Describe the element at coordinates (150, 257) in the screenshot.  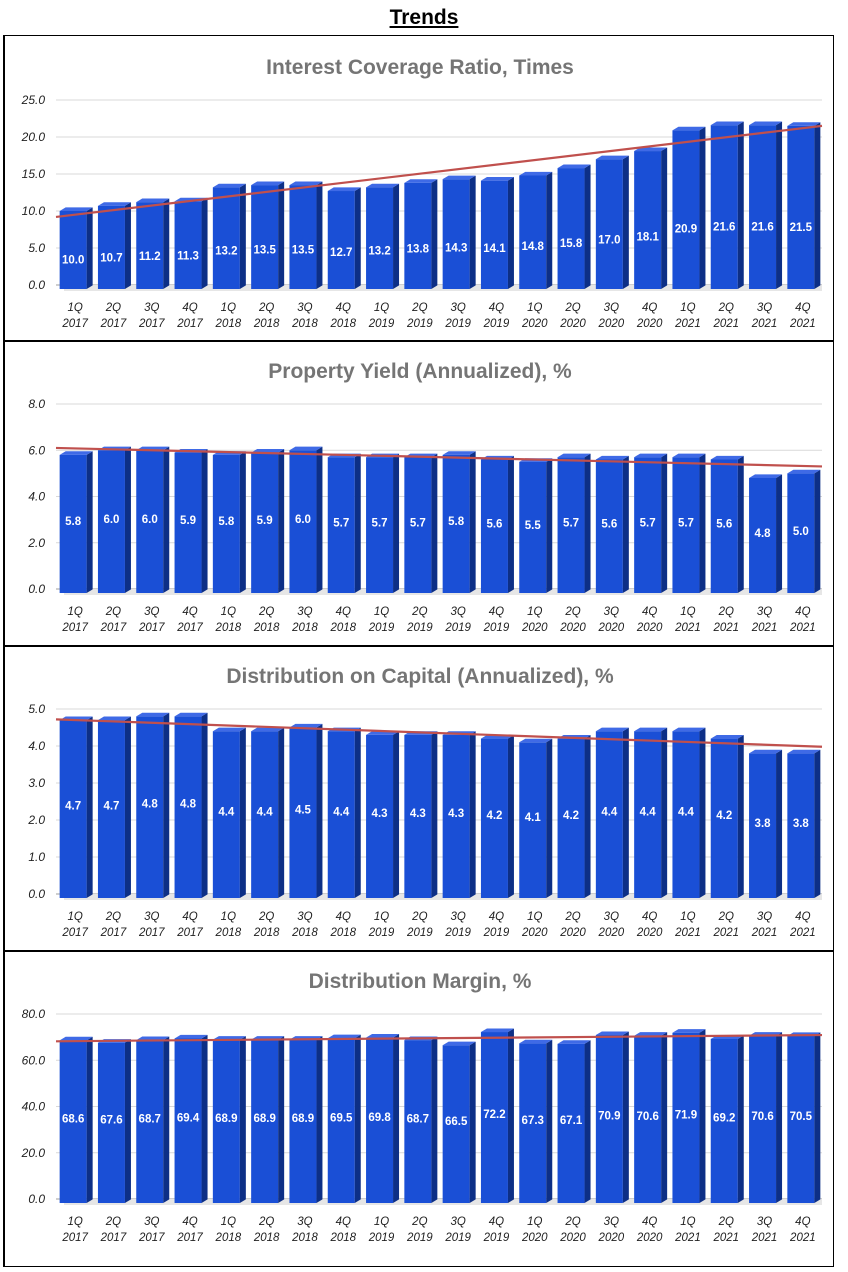
I see `data-label: 11.2` at that location.